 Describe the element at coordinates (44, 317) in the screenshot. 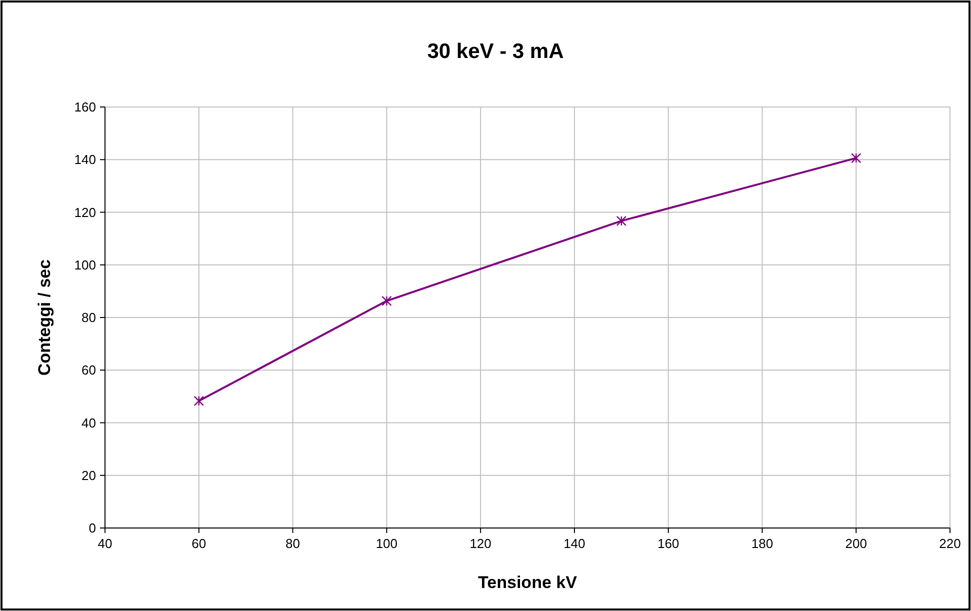

I see `y-axis-title: Conteggi / sec` at that location.